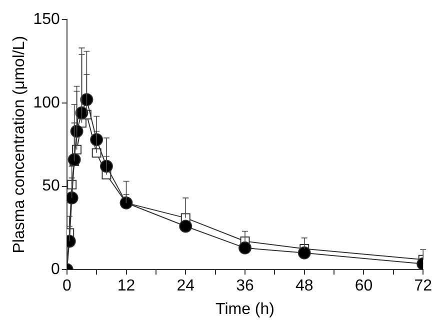  I want to click on y-tick-label: 100, so click(46, 103).